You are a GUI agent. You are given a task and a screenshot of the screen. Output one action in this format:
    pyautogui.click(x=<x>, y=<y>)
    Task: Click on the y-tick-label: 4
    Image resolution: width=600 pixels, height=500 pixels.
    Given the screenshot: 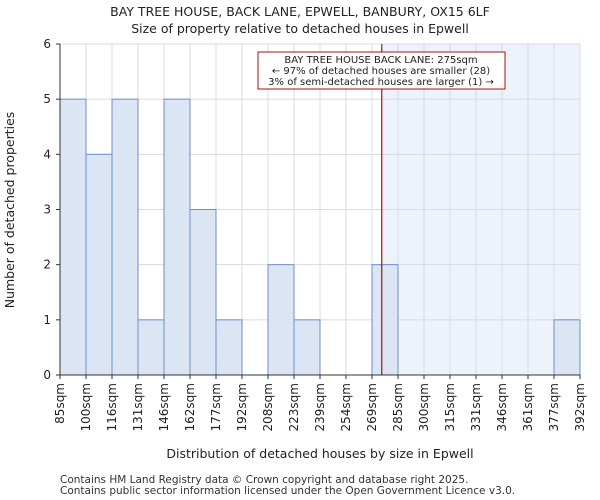 What is the action you would take?
    pyautogui.click(x=47, y=154)
    